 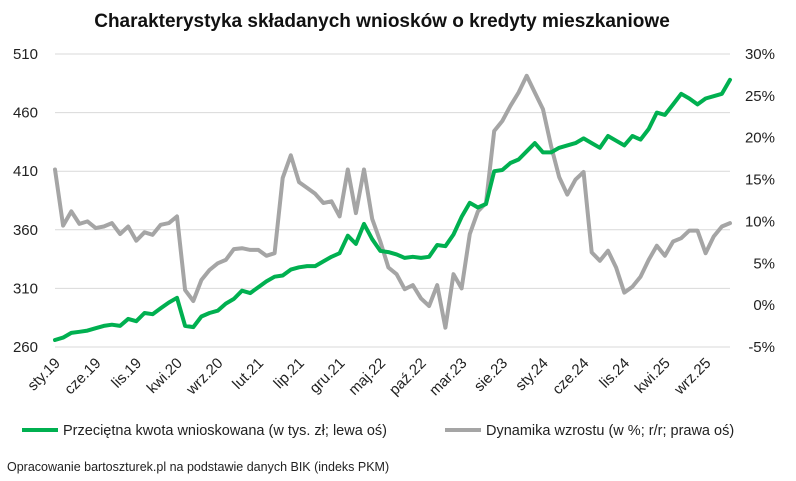 What do you see at coordinates (761, 347) in the screenshot?
I see `right-tick-label: -5%` at bounding box center [761, 347].